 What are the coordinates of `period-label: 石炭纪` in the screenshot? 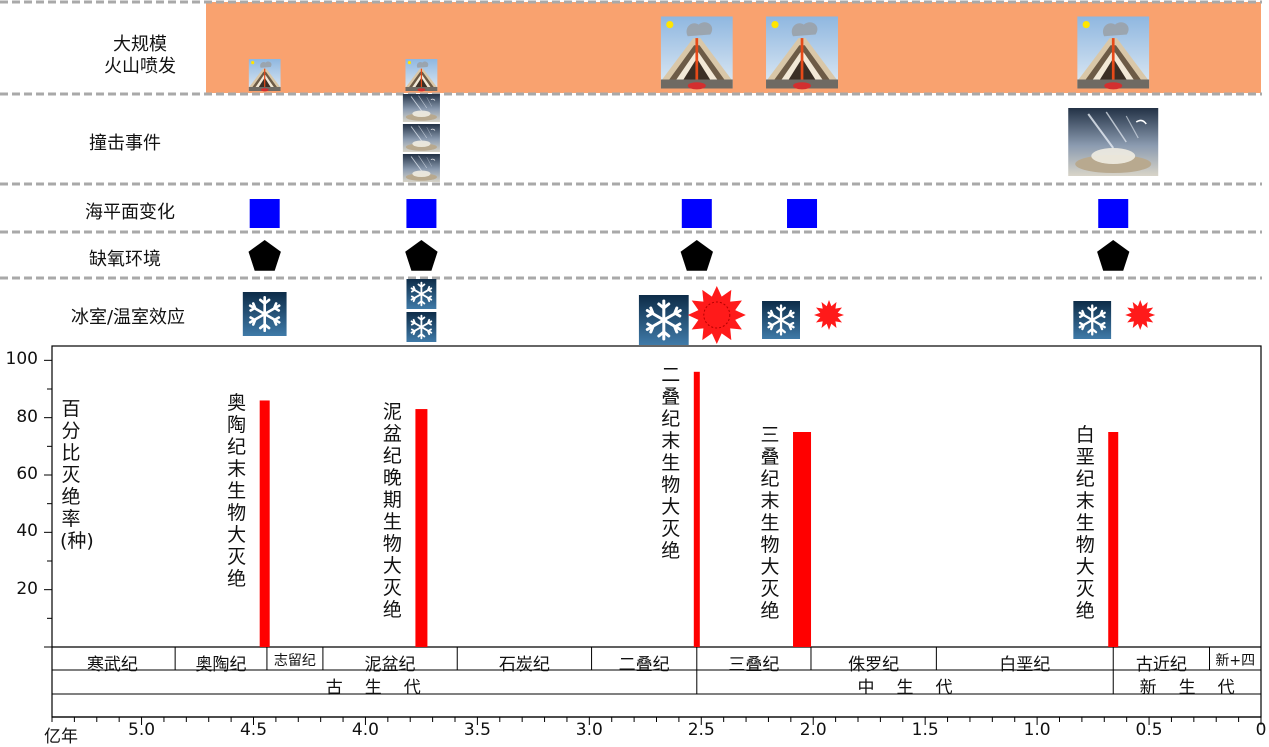 It's located at (524, 665).